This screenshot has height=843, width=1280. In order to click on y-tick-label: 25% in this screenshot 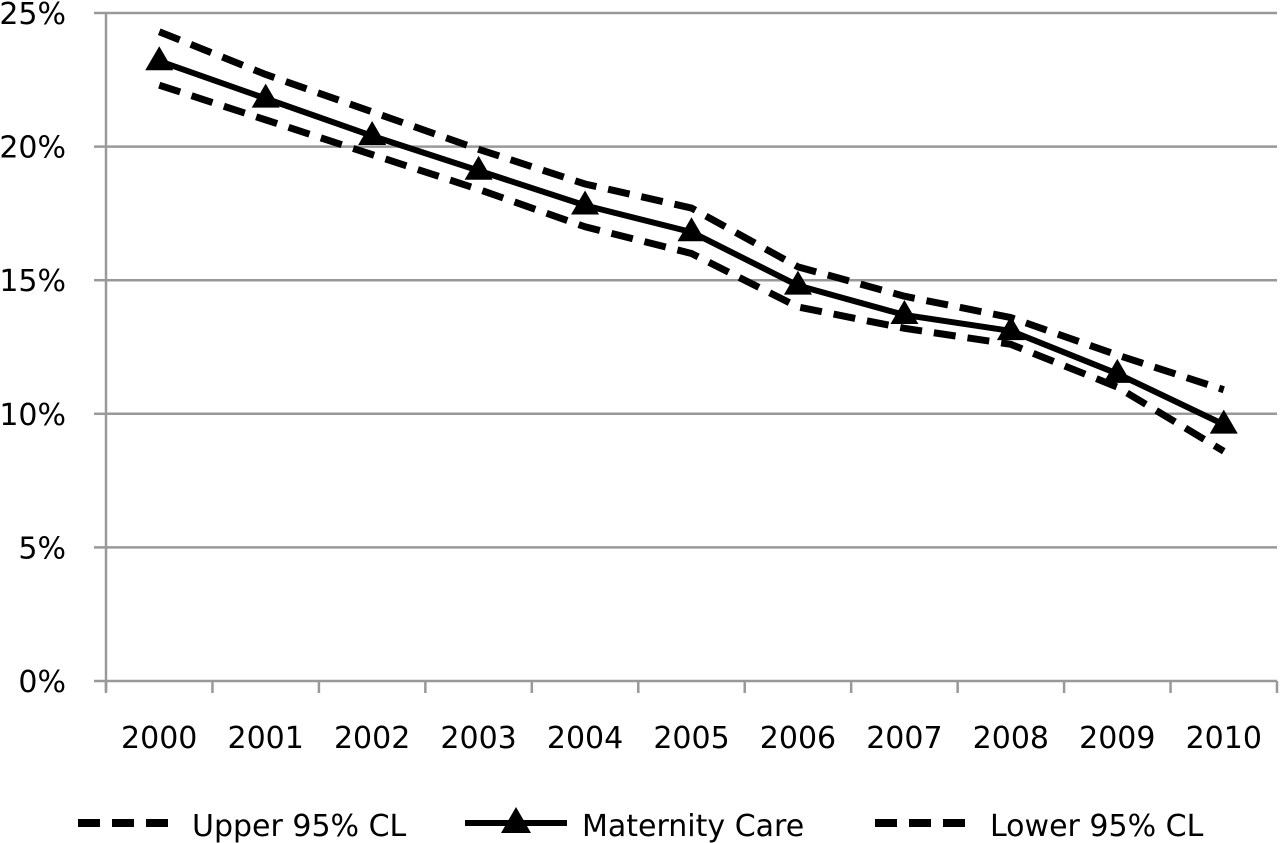, I will do `click(33, 16)`.